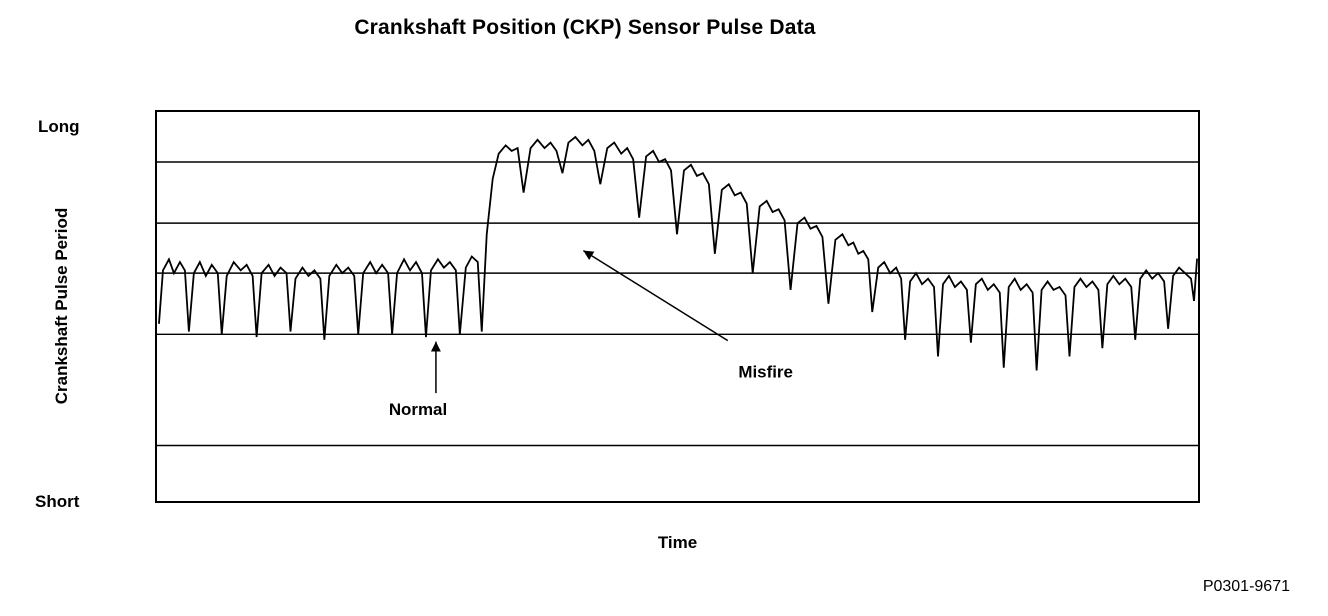 This screenshot has height=616, width=1328. I want to click on annotation-arrow-misfire, so click(655, 295).